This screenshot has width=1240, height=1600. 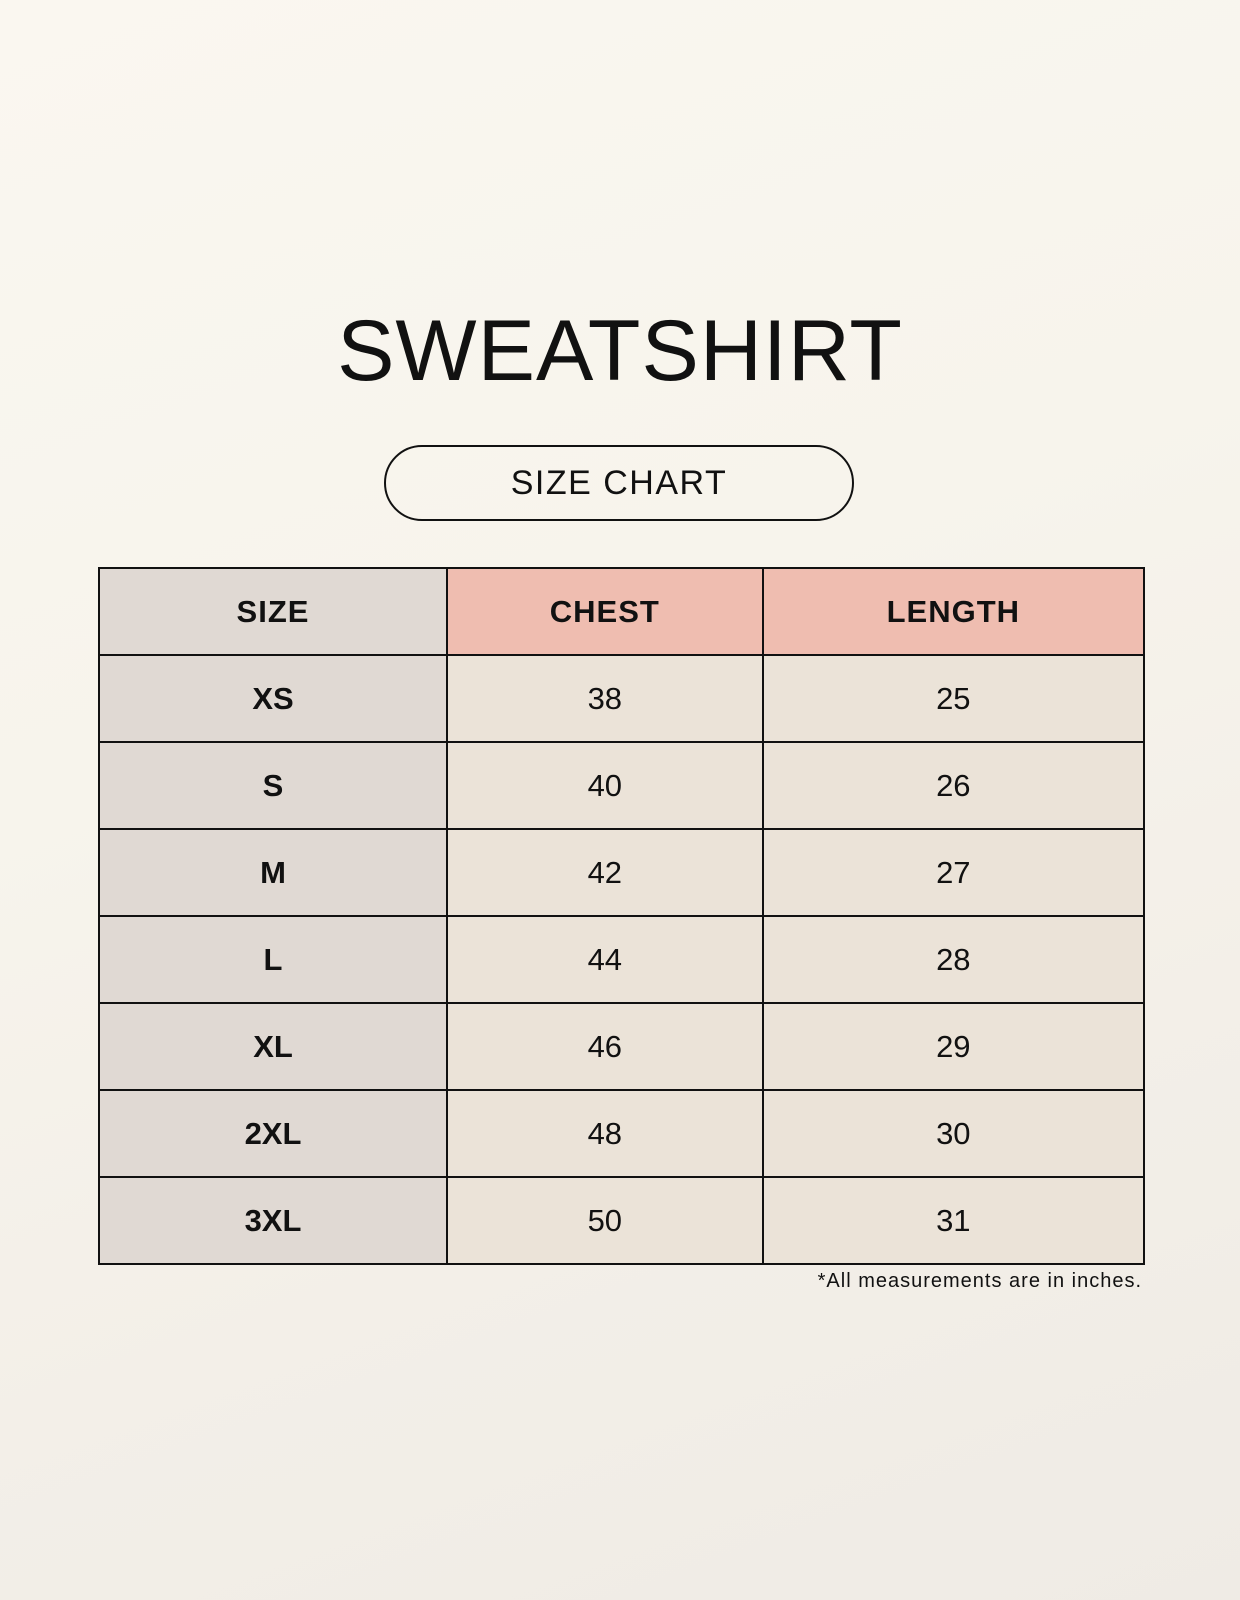 I want to click on table-row: 3XL 50 31, so click(x=622, y=1220).